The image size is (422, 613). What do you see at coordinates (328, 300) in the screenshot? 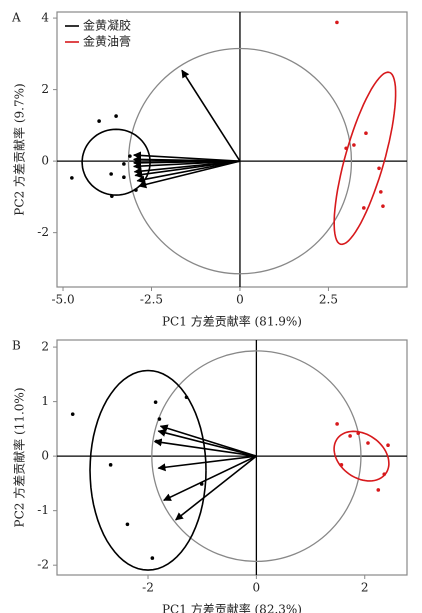
I see `x-tick-label: 2.5` at bounding box center [328, 300].